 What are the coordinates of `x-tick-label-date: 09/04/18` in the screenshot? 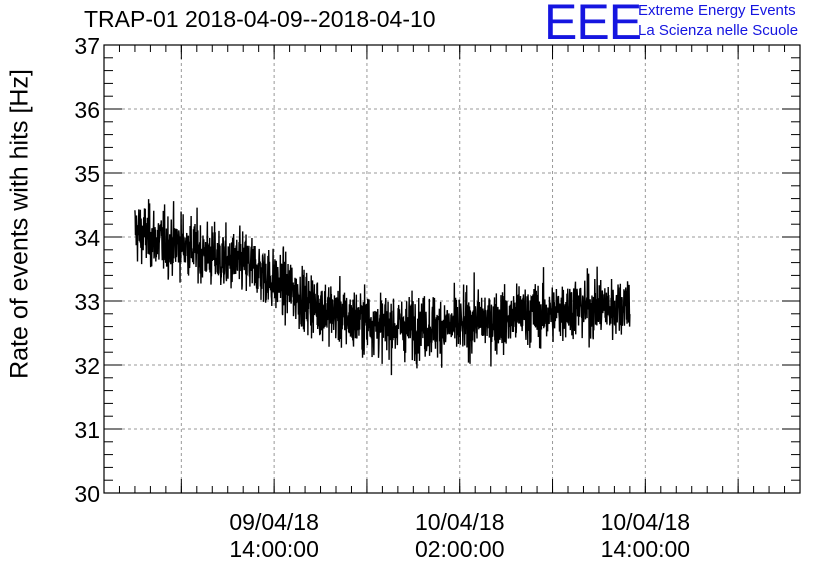 It's located at (274, 522).